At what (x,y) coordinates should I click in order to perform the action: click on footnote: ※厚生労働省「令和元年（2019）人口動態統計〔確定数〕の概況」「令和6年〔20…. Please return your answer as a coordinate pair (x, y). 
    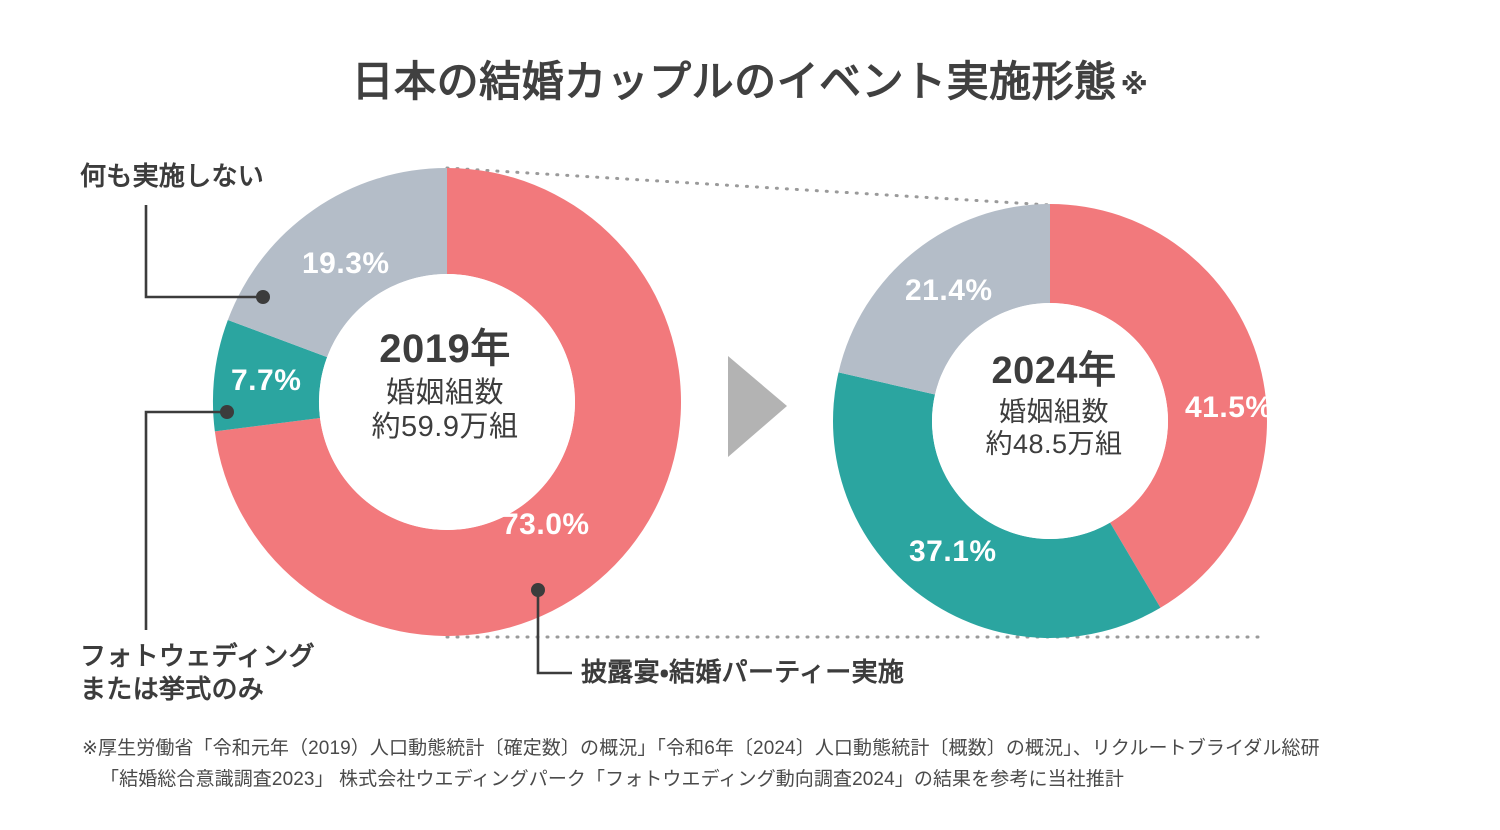
    Looking at the image, I should click on (762, 764).